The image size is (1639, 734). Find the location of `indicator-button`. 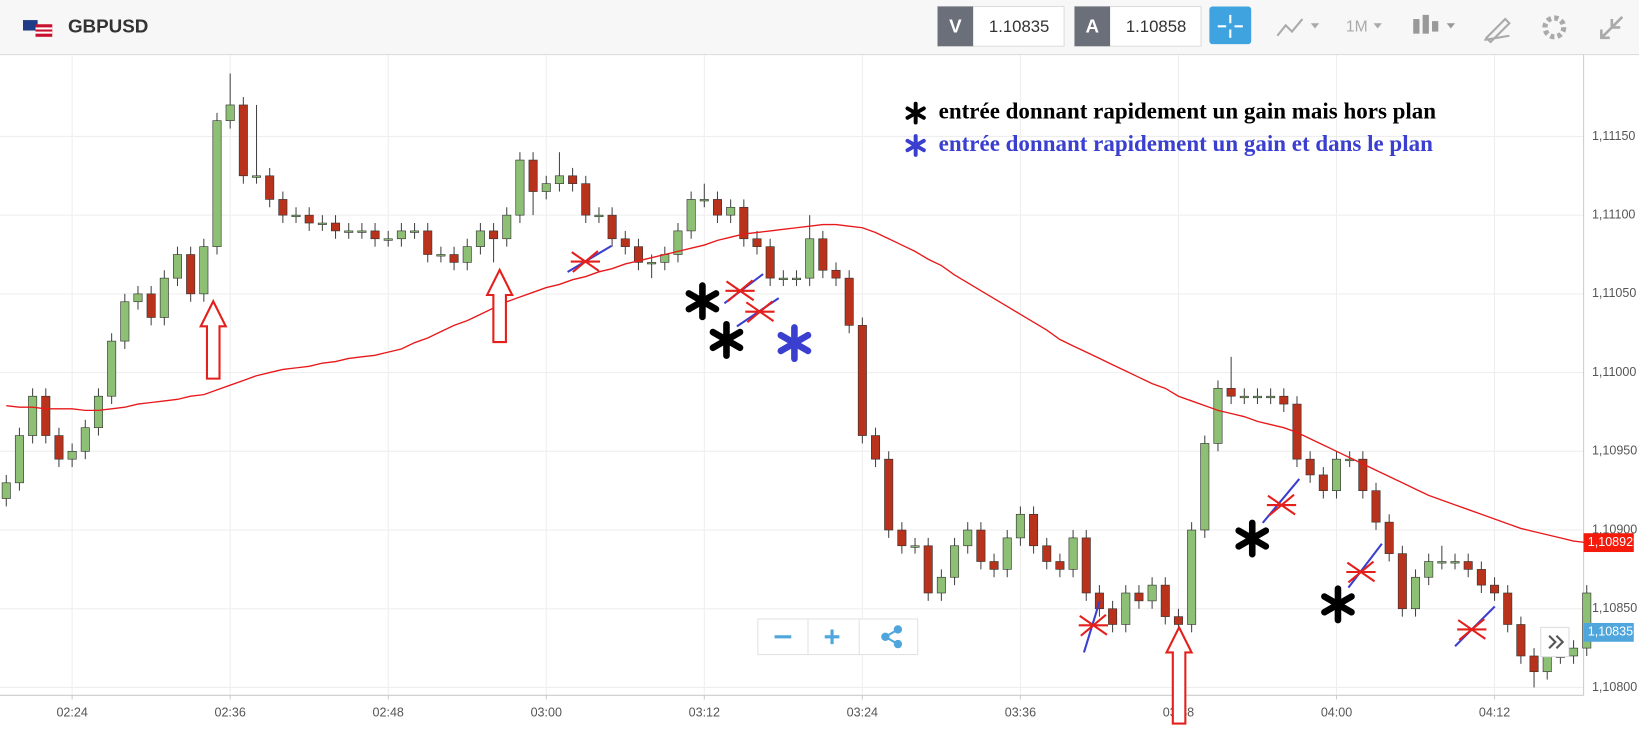

indicator-button is located at coordinates (1298, 27).